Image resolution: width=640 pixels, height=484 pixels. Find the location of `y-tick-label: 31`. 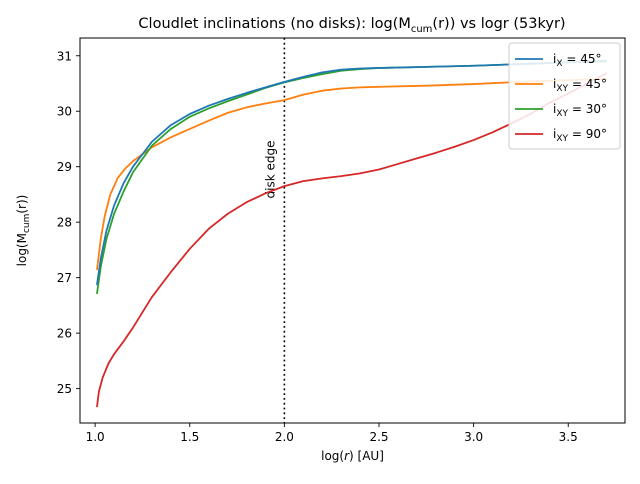

y-tick-label: 31 is located at coordinates (64, 56).